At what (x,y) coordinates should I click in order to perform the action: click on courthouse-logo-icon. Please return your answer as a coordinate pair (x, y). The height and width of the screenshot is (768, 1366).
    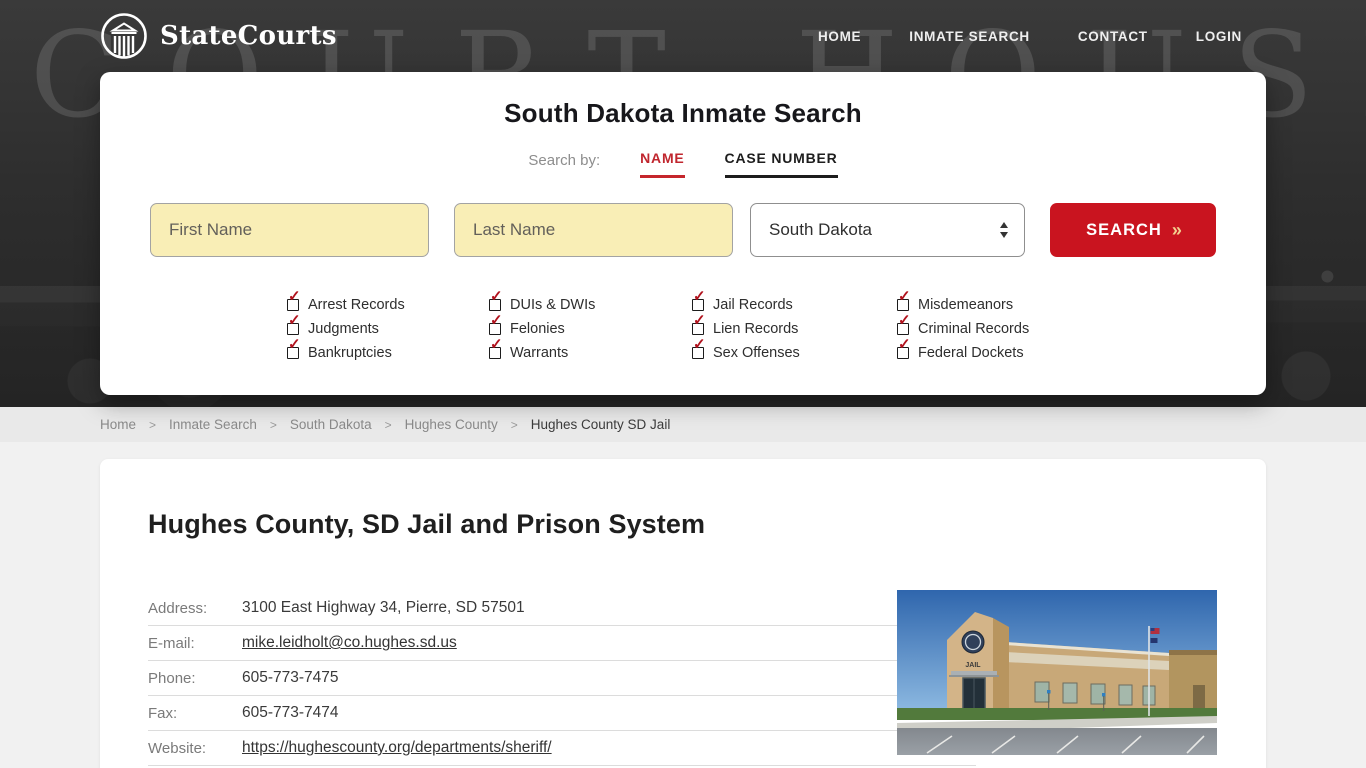
    Looking at the image, I should click on (124, 36).